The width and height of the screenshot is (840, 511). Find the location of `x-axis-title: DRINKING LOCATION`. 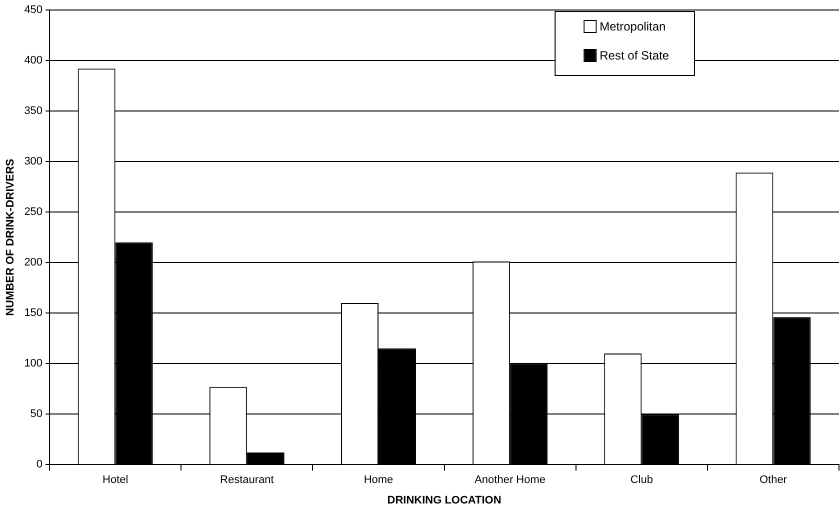

x-axis-title: DRINKING LOCATION is located at coordinates (444, 500).